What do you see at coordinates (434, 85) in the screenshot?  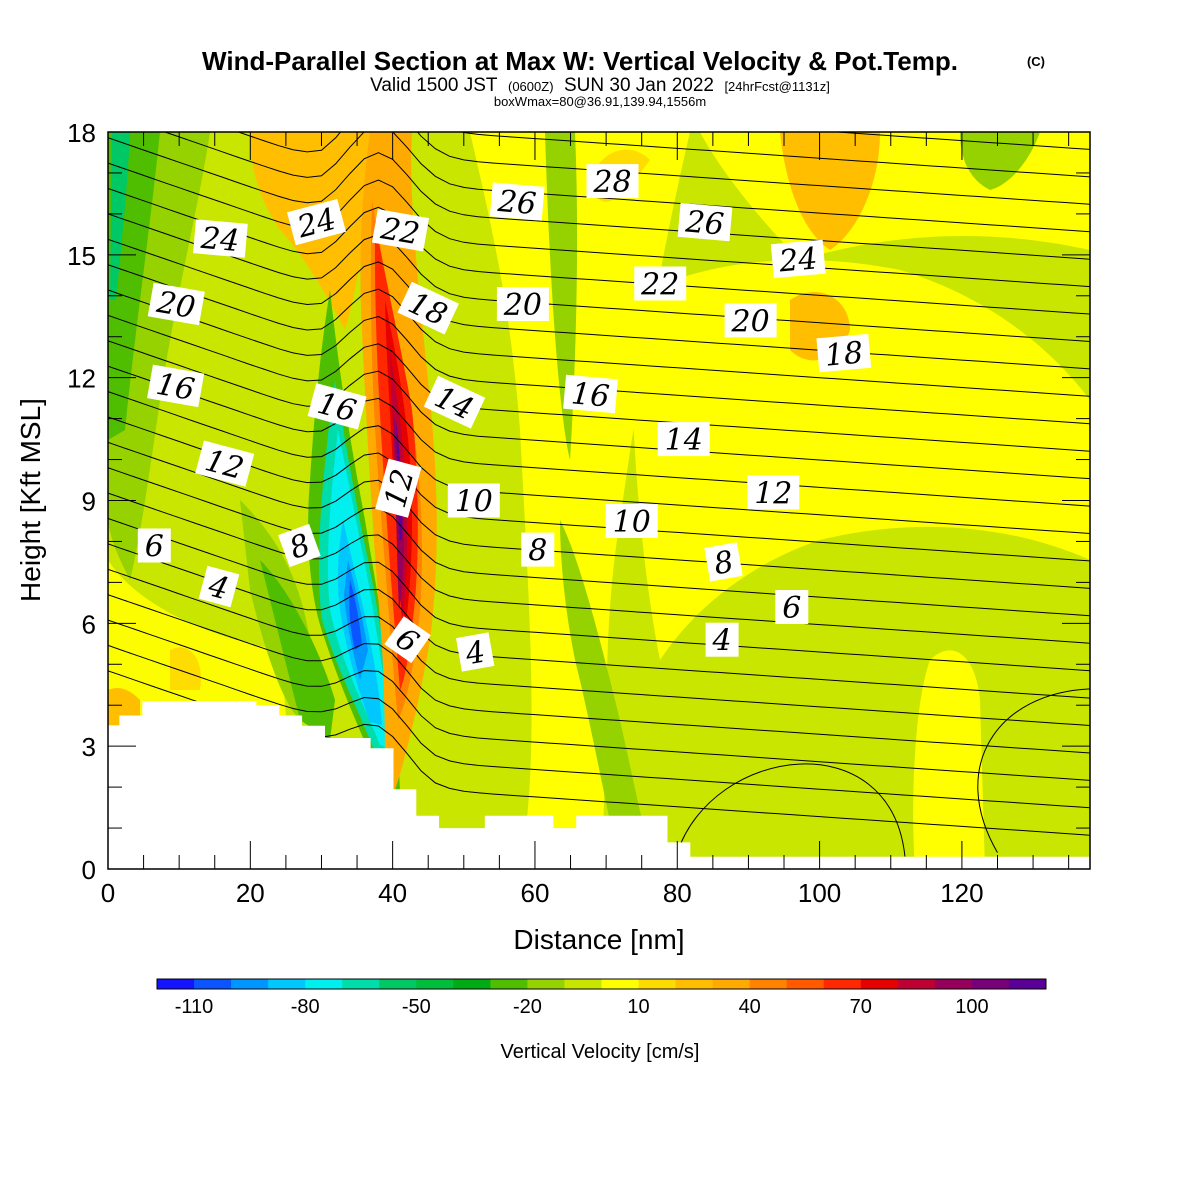 I see `valid-prefix: Valid 1500 JST` at bounding box center [434, 85].